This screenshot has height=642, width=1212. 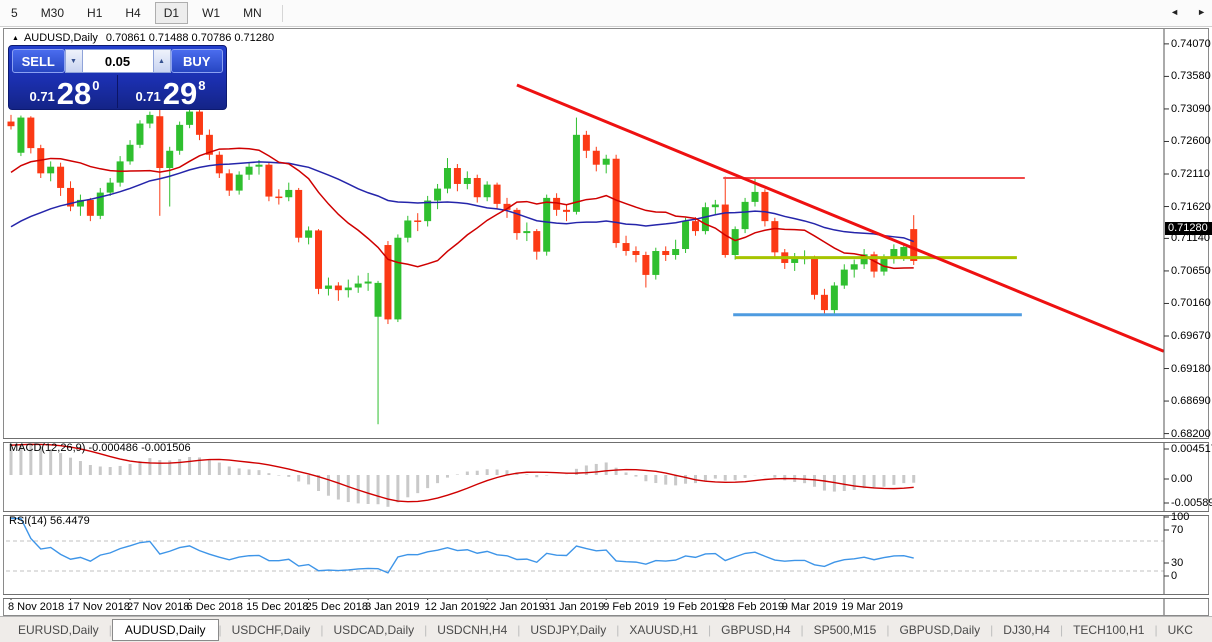 What do you see at coordinates (252, 13) in the screenshot?
I see `timeframe-button-mn: MN` at bounding box center [252, 13].